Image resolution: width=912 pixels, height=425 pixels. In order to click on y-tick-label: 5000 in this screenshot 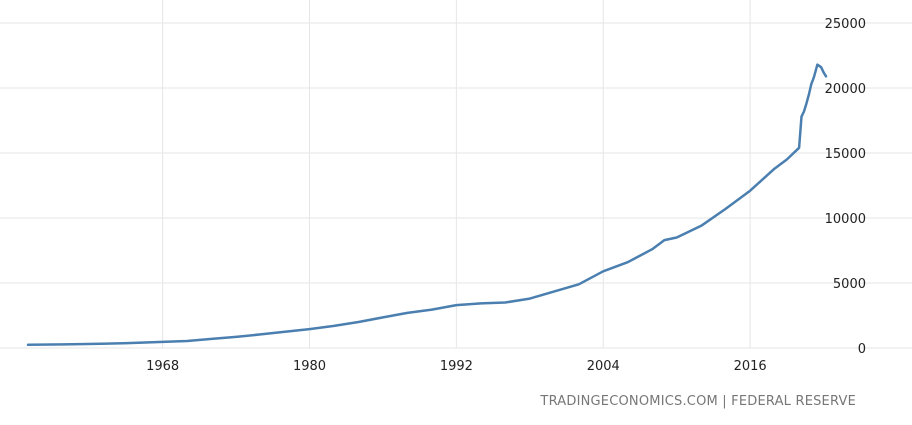, I will do `click(849, 284)`.